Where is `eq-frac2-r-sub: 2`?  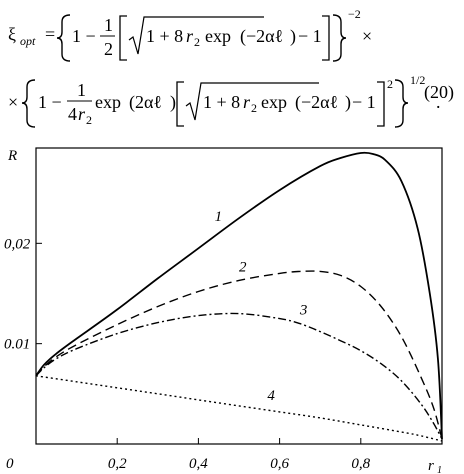
eq-frac2-r-sub: 2 is located at coordinates (89, 120).